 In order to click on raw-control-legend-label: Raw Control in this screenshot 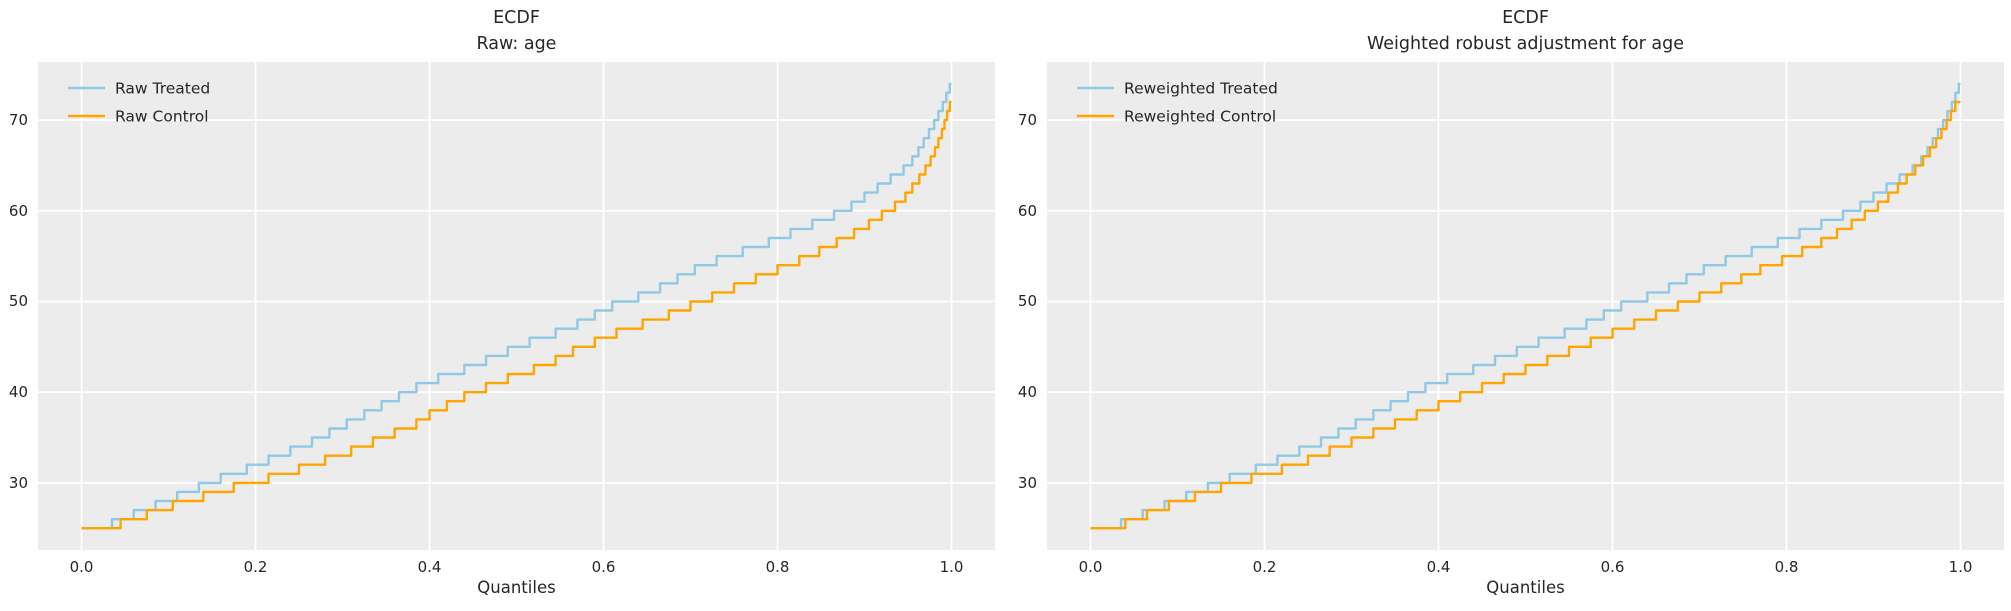, I will do `click(162, 117)`.